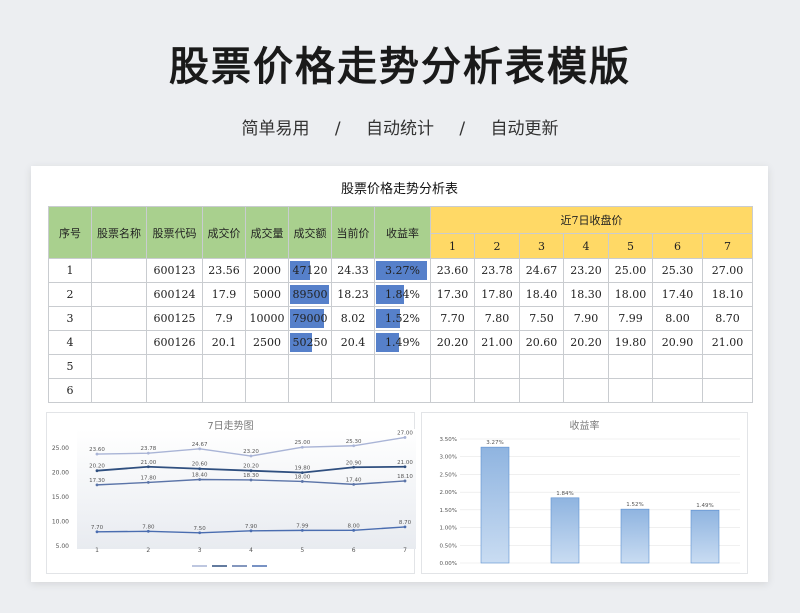 This screenshot has width=800, height=613. I want to click on cell-day-6: 8.00, so click(677, 318).